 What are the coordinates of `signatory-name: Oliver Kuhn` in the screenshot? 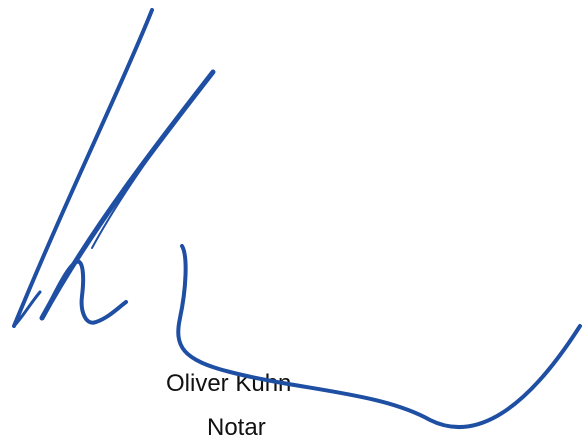 It's located at (229, 383).